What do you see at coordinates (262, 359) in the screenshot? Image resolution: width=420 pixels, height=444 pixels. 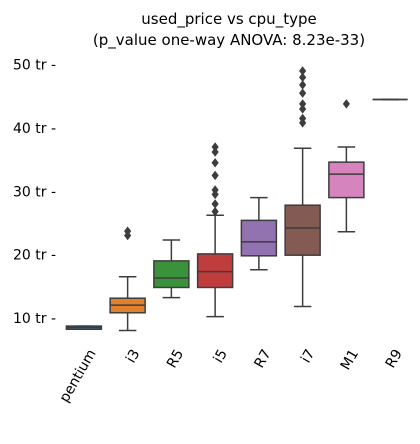 I see `x-tick-label: R7` at bounding box center [262, 359].